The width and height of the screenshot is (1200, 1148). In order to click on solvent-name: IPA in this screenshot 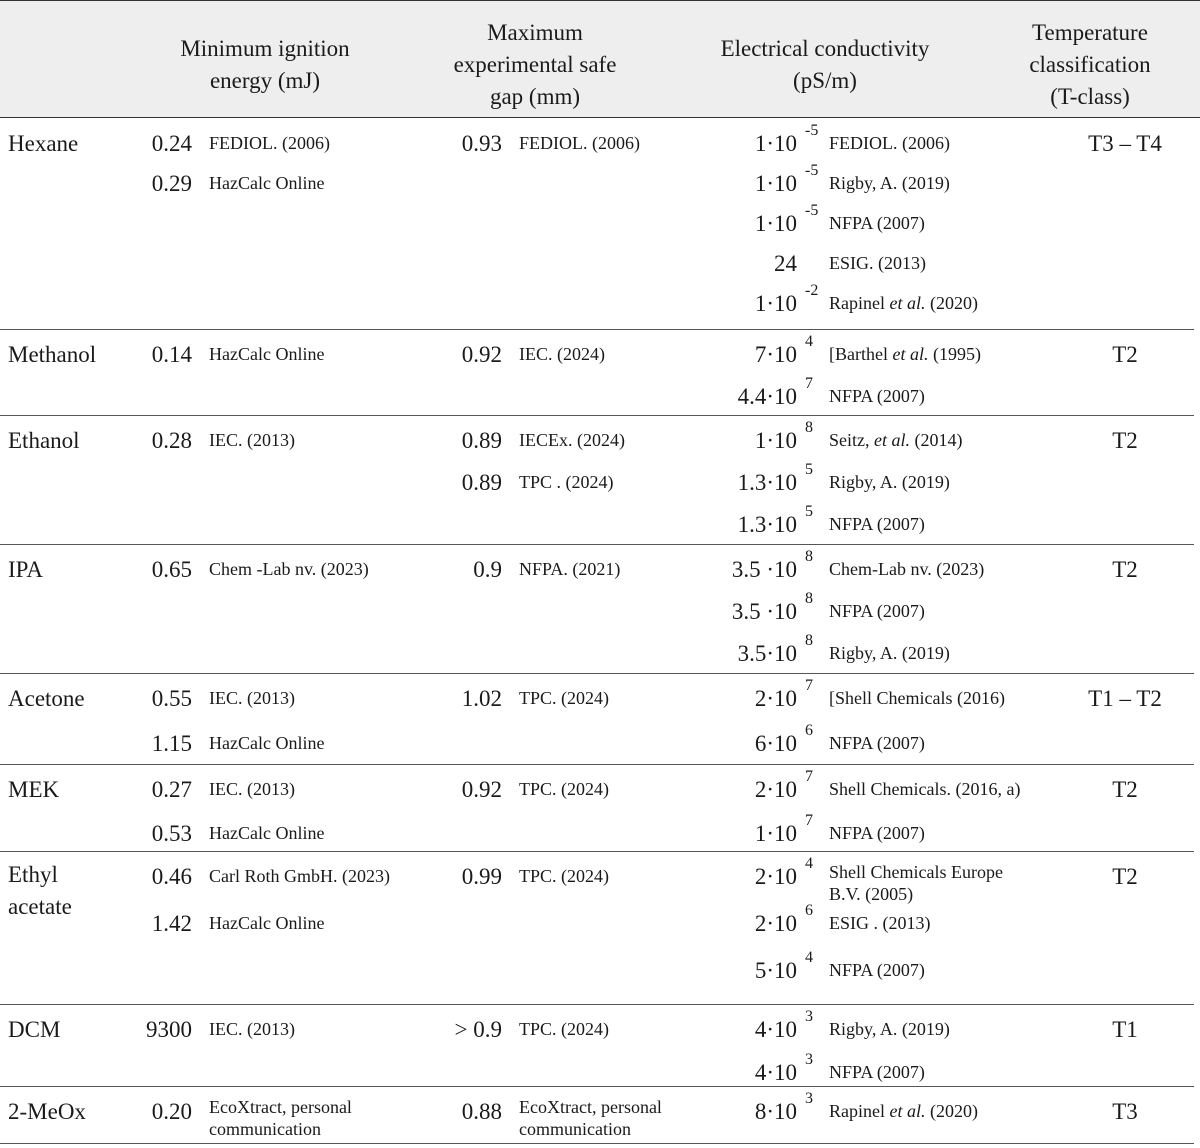, I will do `click(25, 569)`.